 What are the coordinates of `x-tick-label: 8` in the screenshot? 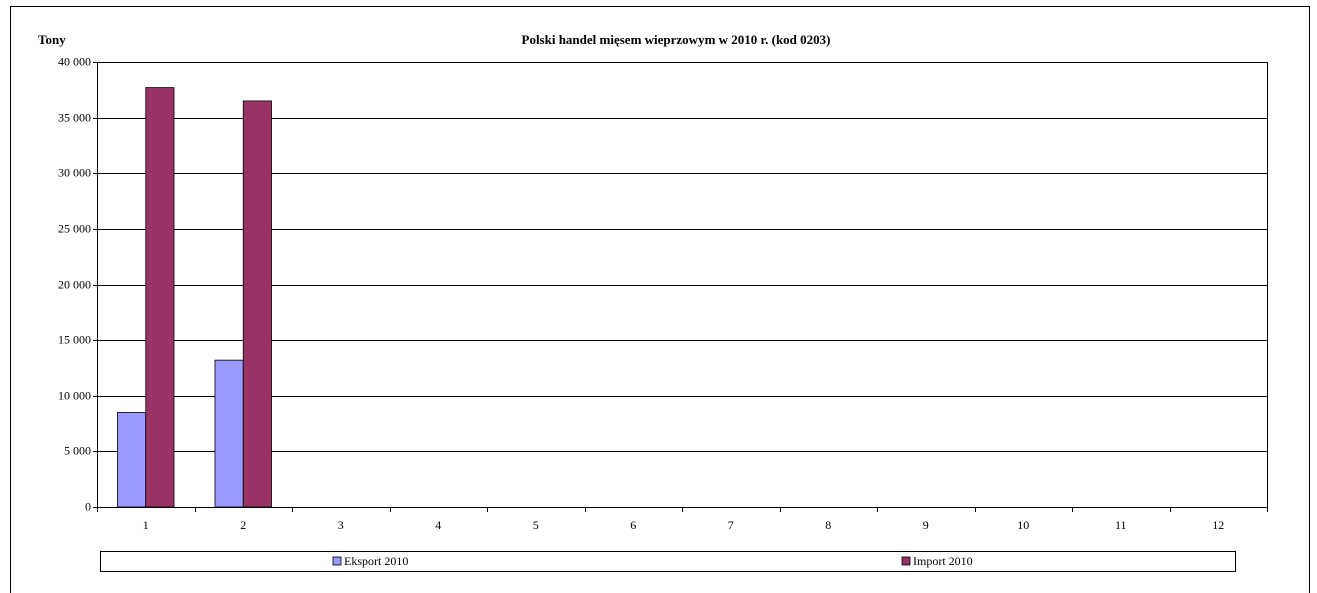 It's located at (828, 525).